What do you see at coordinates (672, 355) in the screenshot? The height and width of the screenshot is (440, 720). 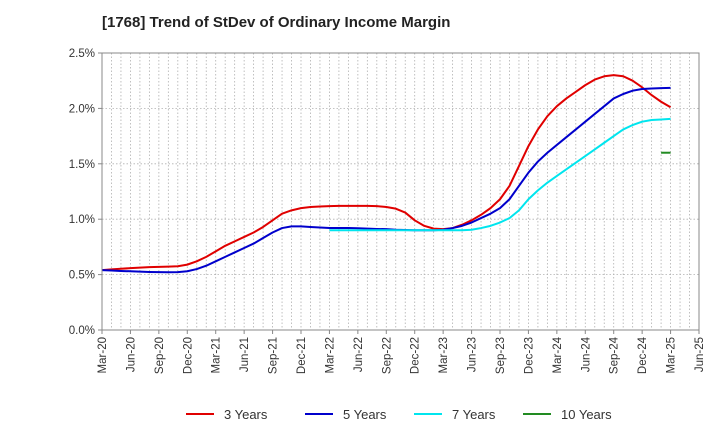 I see `x-tick-label: Mar-25` at bounding box center [672, 355].